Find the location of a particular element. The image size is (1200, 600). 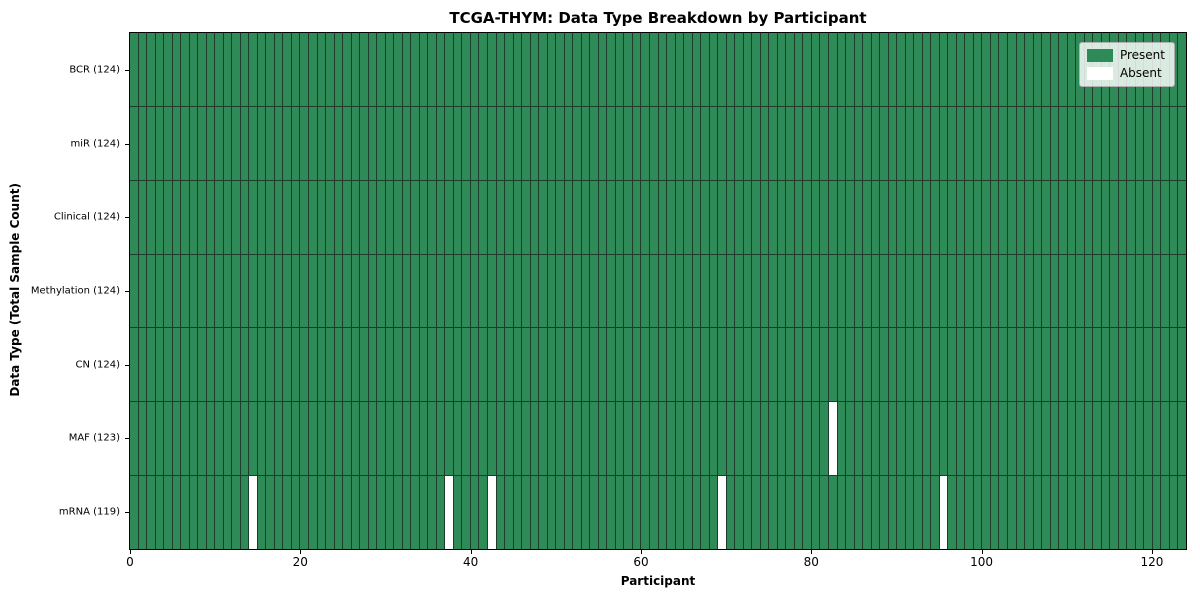

x-axis-ticks: 0 20 40 60 80 100 120 is located at coordinates (656, 563).